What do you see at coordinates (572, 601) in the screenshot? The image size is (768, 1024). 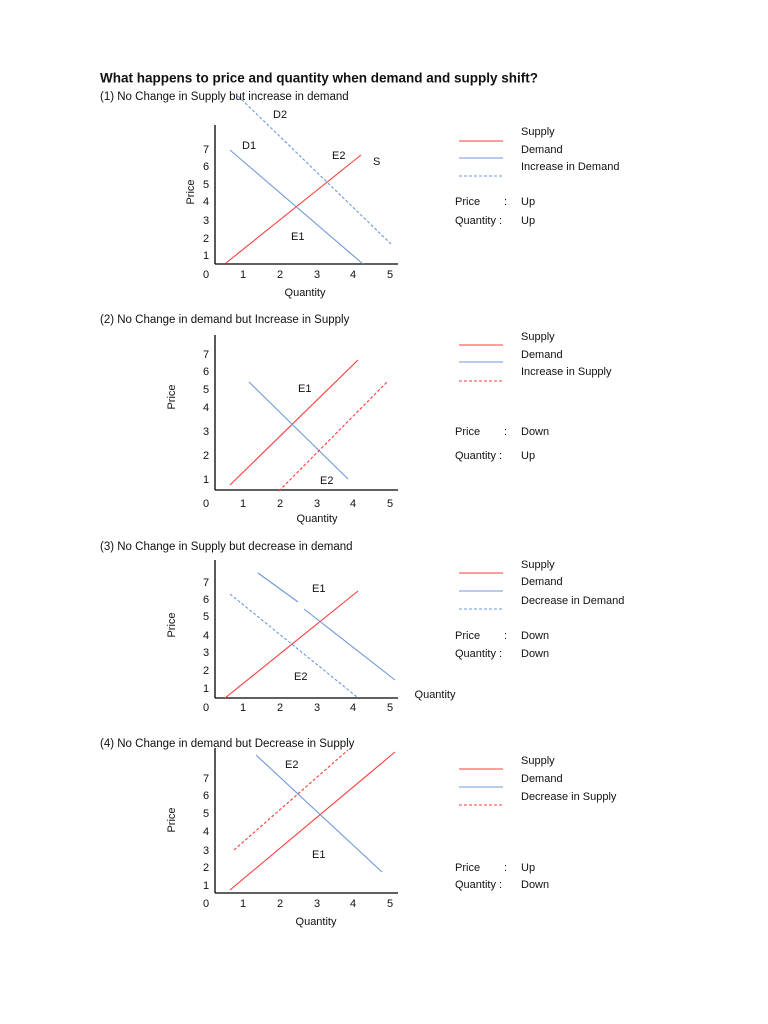 I see `legend-label: Decrease in Demand` at bounding box center [572, 601].